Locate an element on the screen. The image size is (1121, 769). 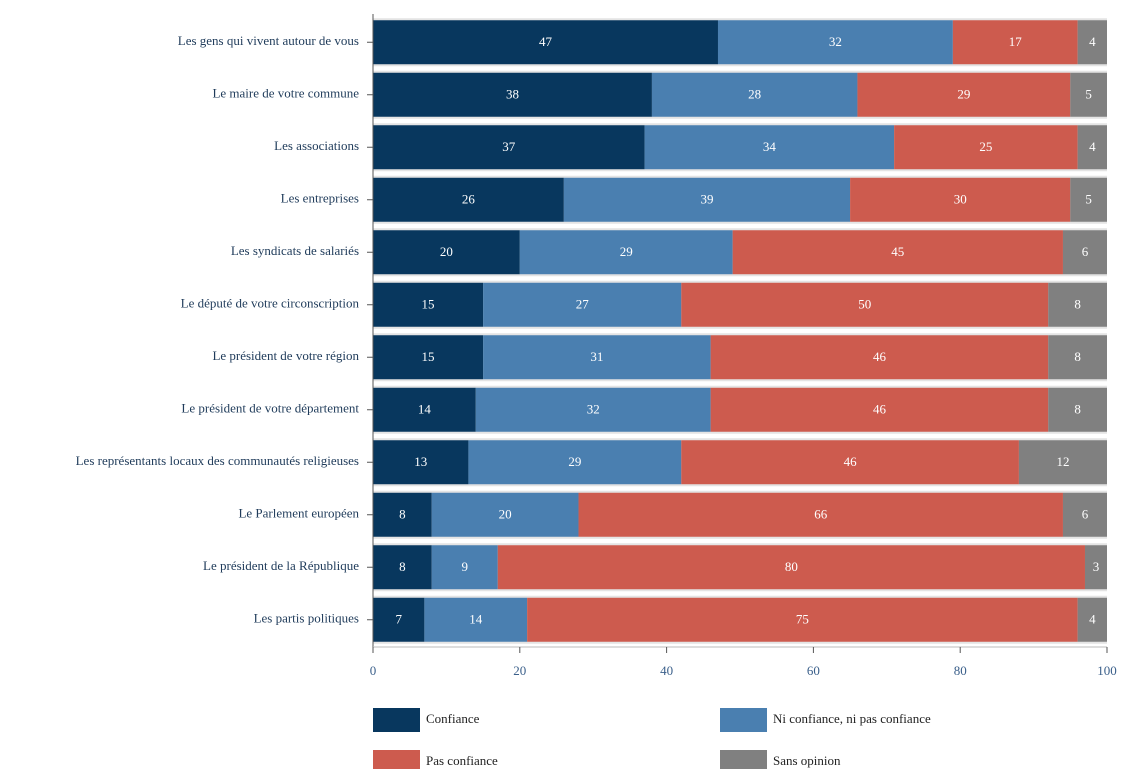
value-label: 6 is located at coordinates (1085, 251).